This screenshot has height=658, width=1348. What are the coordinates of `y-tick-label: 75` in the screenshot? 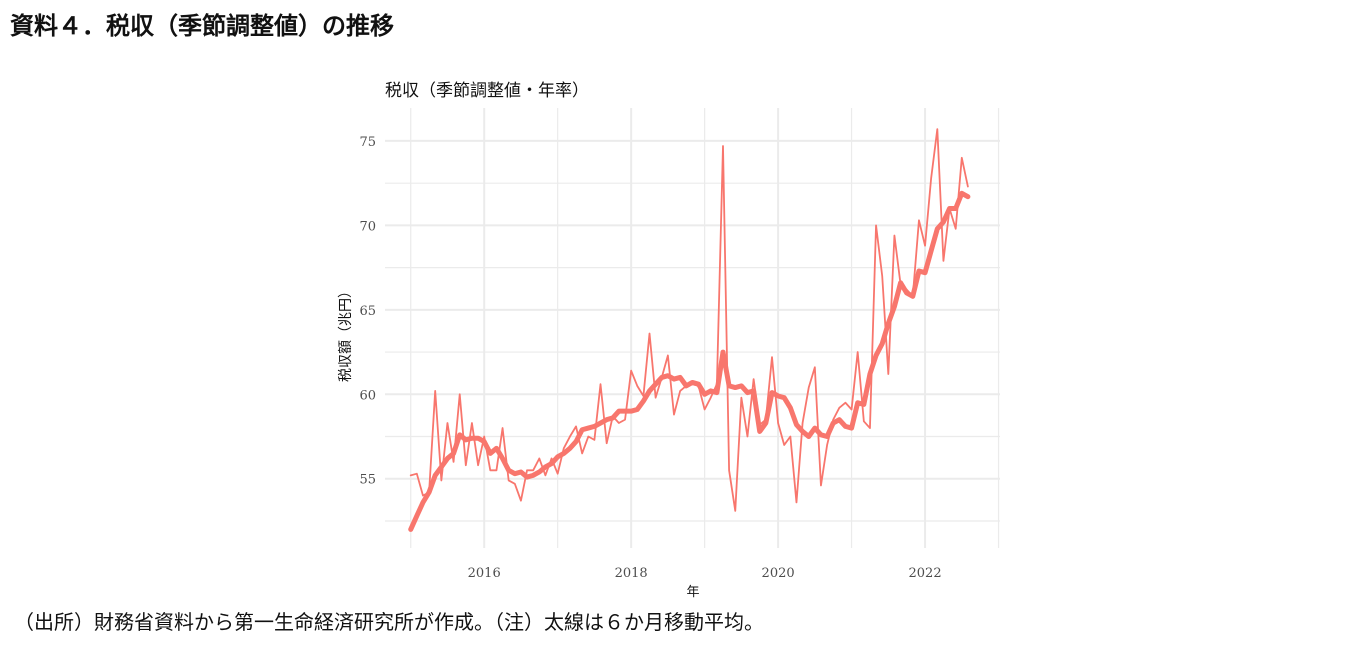 It's located at (367, 142).